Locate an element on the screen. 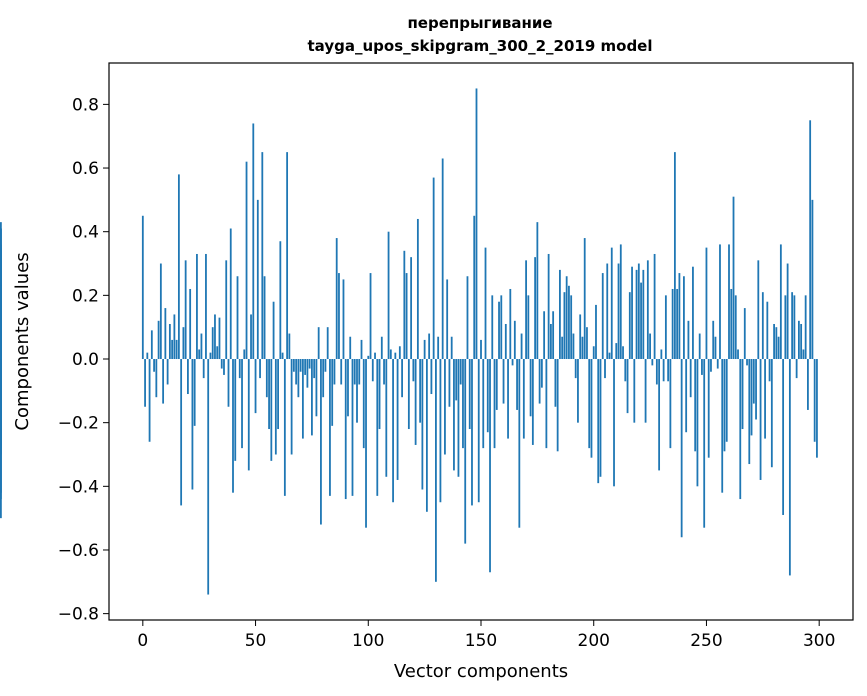 This screenshot has width=867, height=696. x-axis-label: Vector components is located at coordinates (481, 671).